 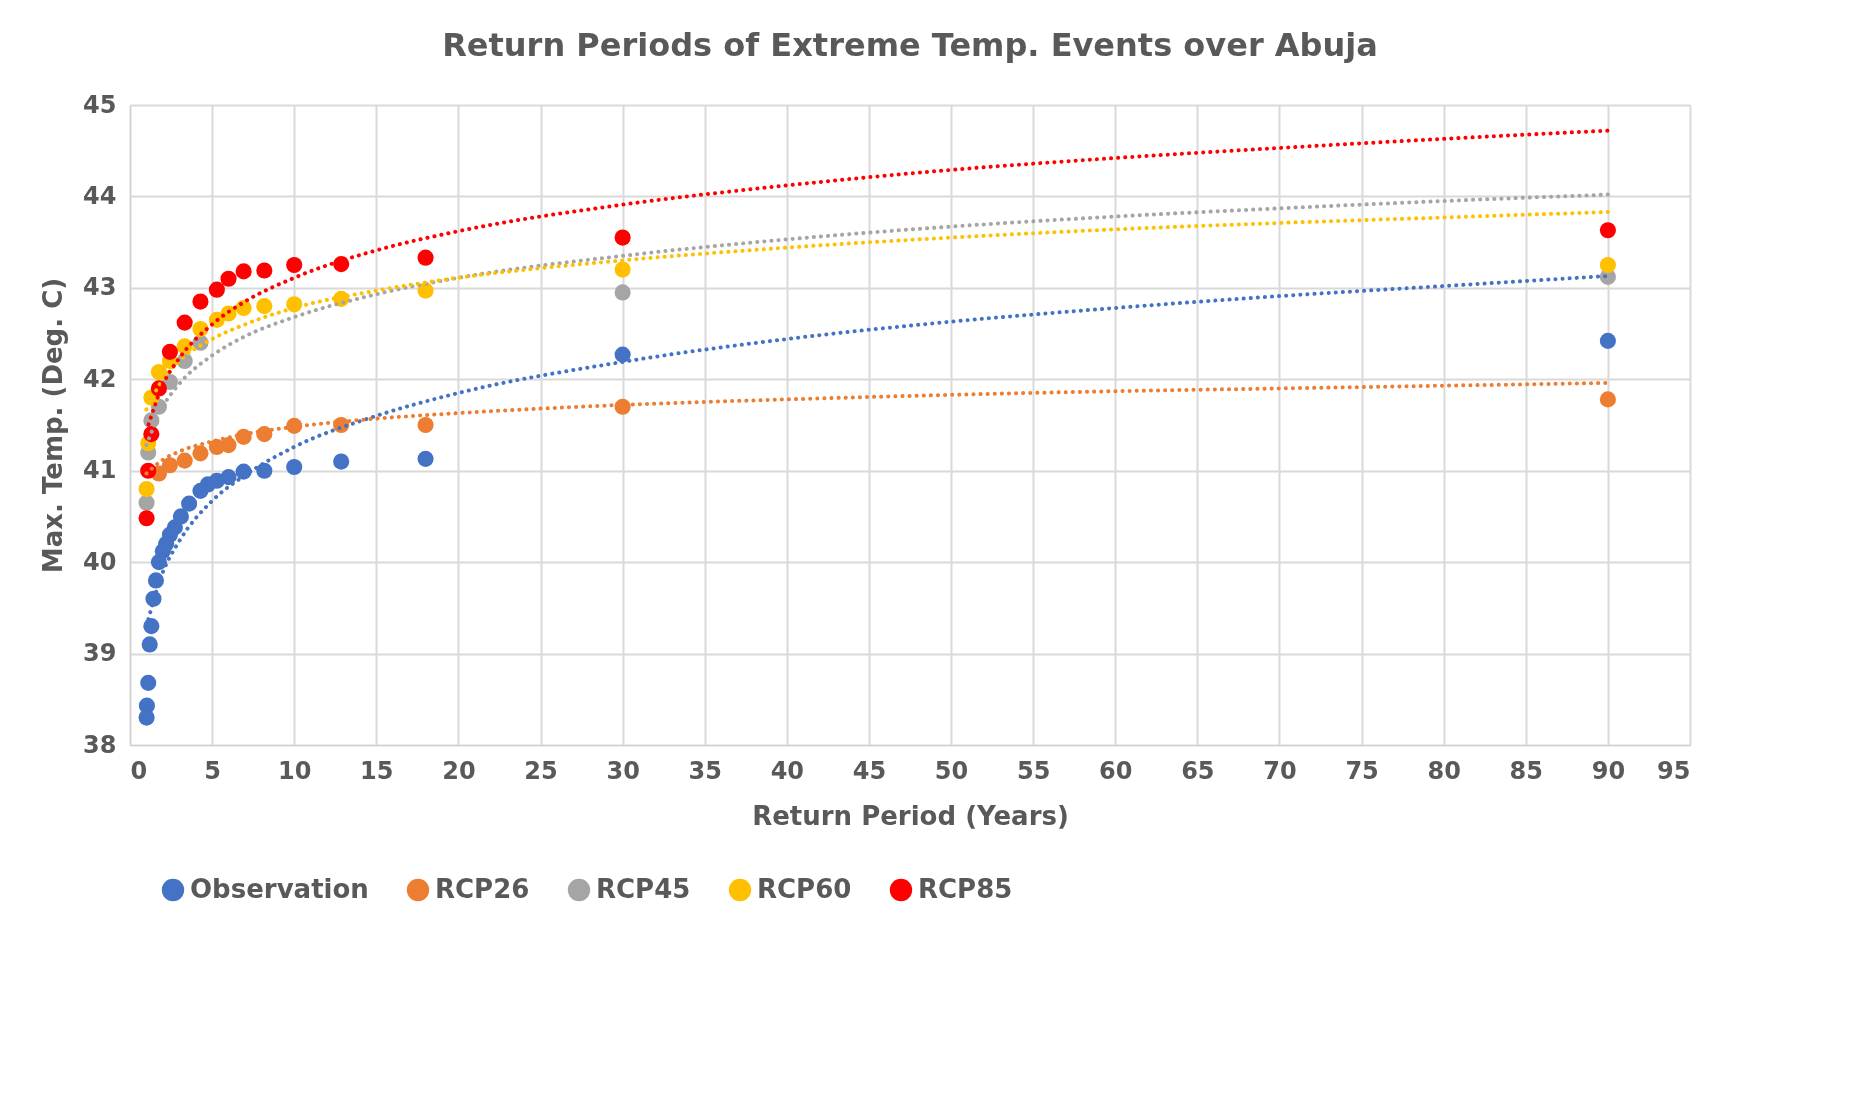 I want to click on line-series, so click(x=877, y=310).